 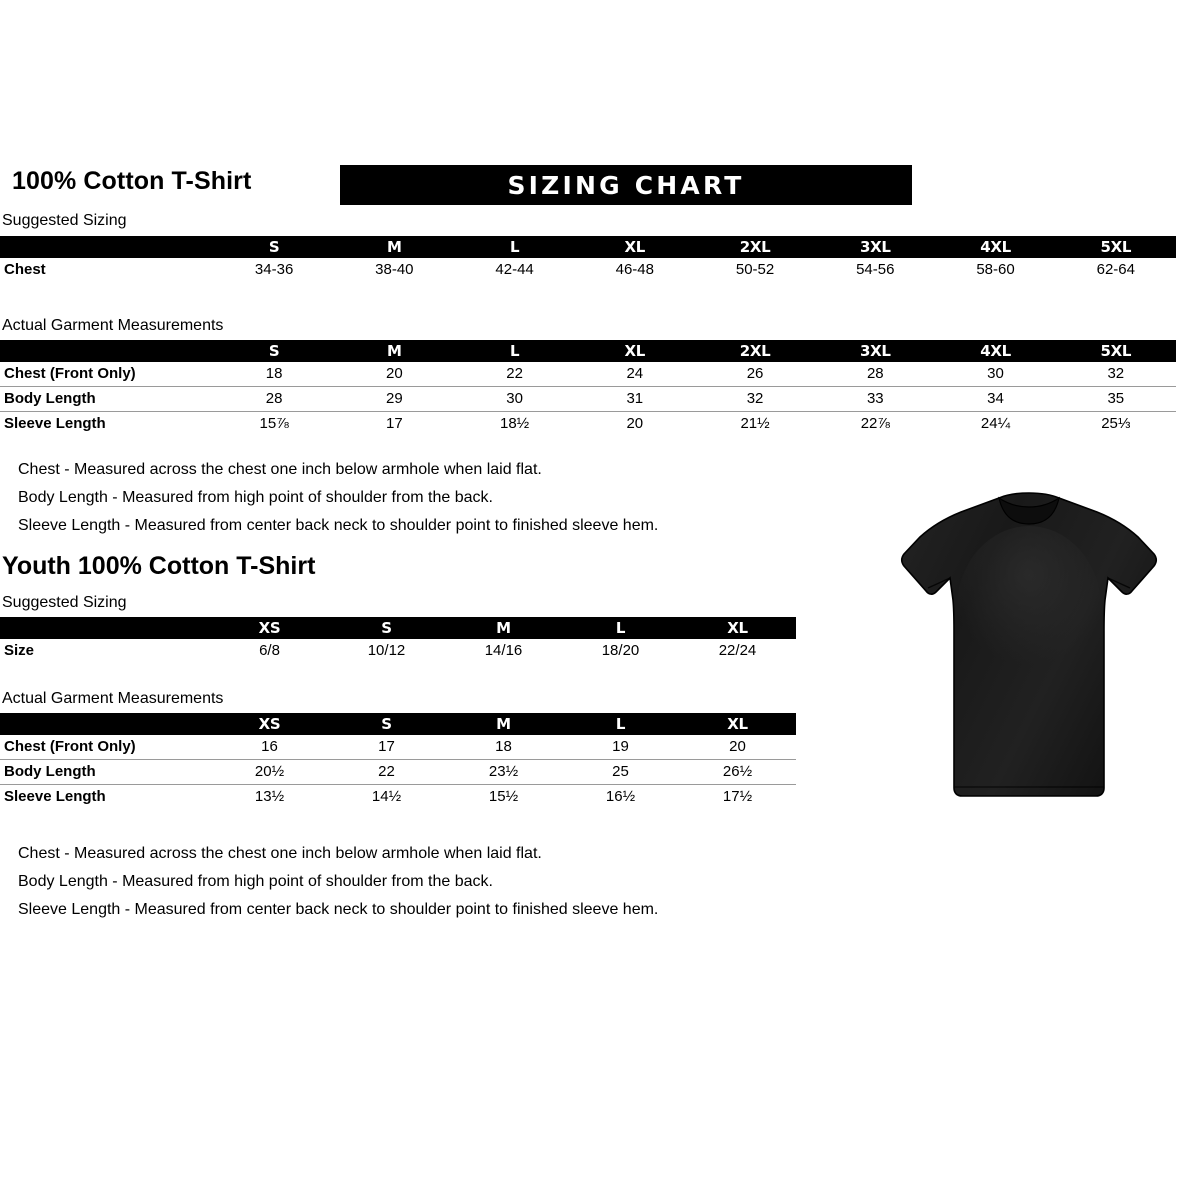 I want to click on adult-suggested-caption: Suggested Sizing, so click(x=64, y=220).